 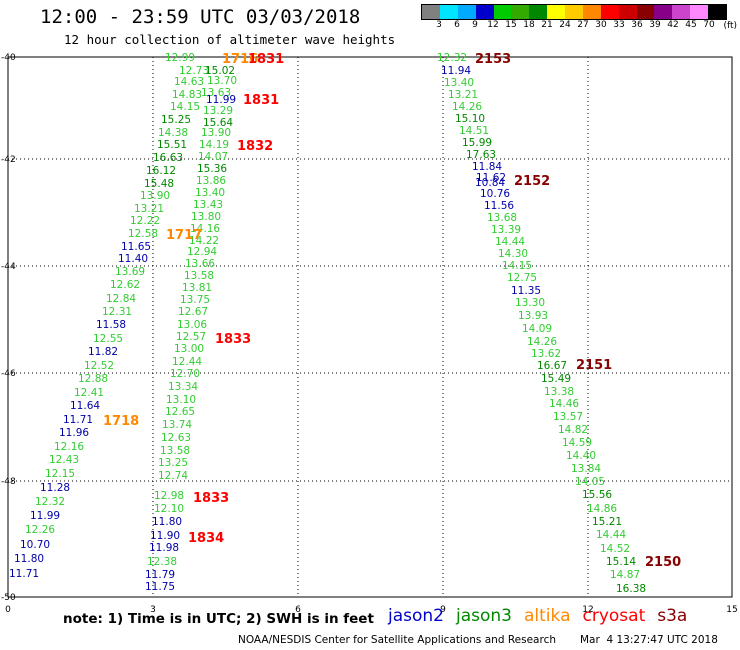 I want to click on wave-height-value: 14.15, so click(x=185, y=107).